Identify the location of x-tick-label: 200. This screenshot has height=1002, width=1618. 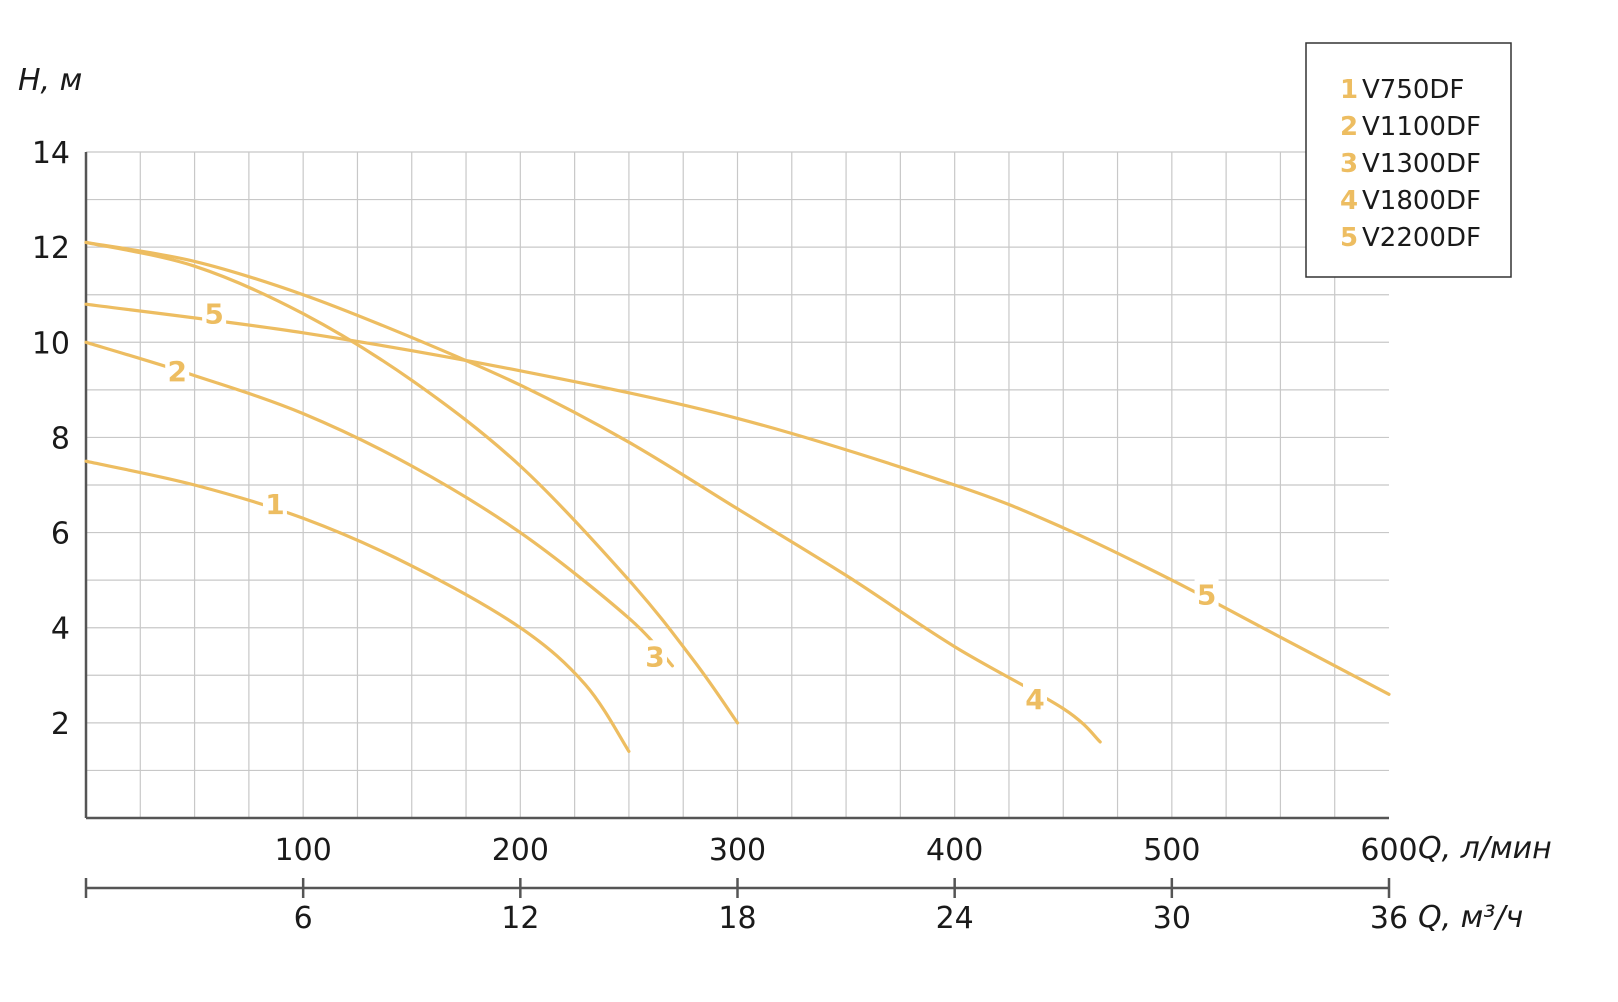
(520, 850).